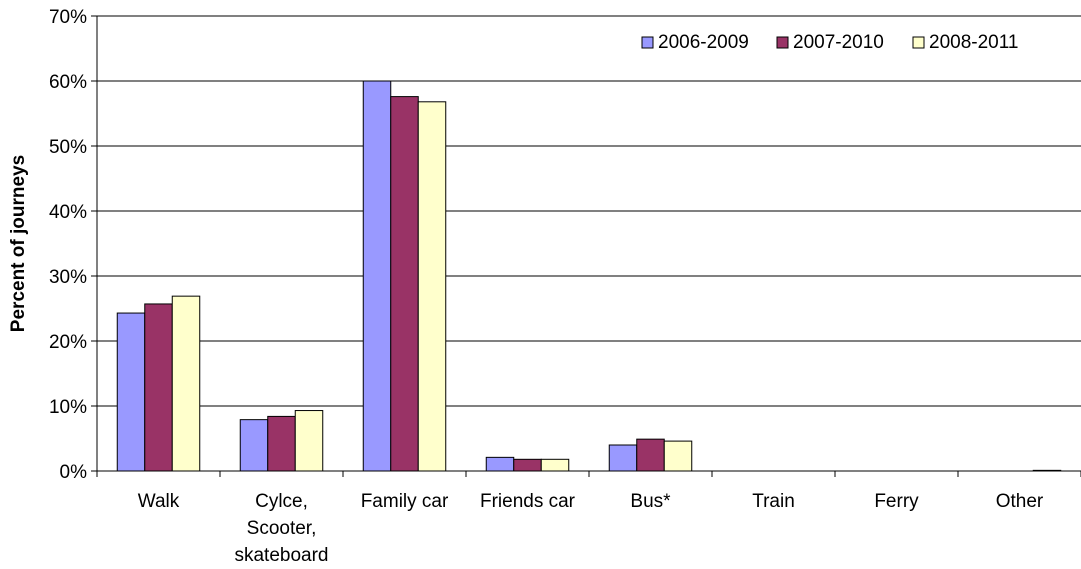 This screenshot has height=569, width=1081. What do you see at coordinates (74, 472) in the screenshot?
I see `y-tick-label: 0%` at bounding box center [74, 472].